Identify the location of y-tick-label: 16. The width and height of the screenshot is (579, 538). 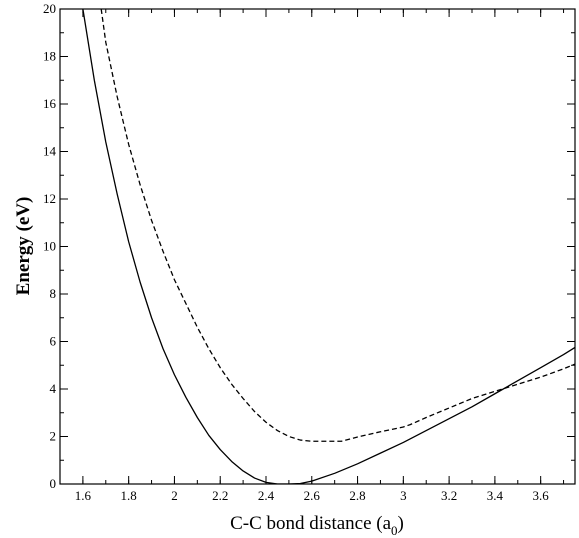
(50, 103).